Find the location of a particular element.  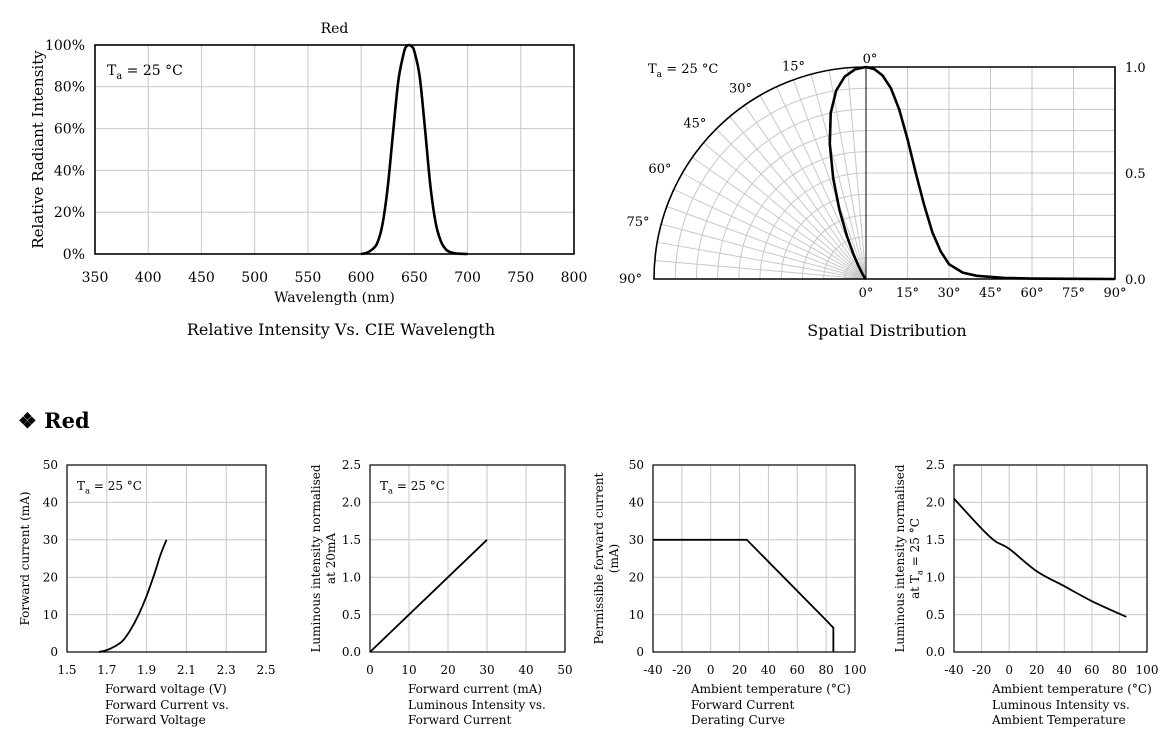

y-tick-label: 20 is located at coordinates (50, 577).